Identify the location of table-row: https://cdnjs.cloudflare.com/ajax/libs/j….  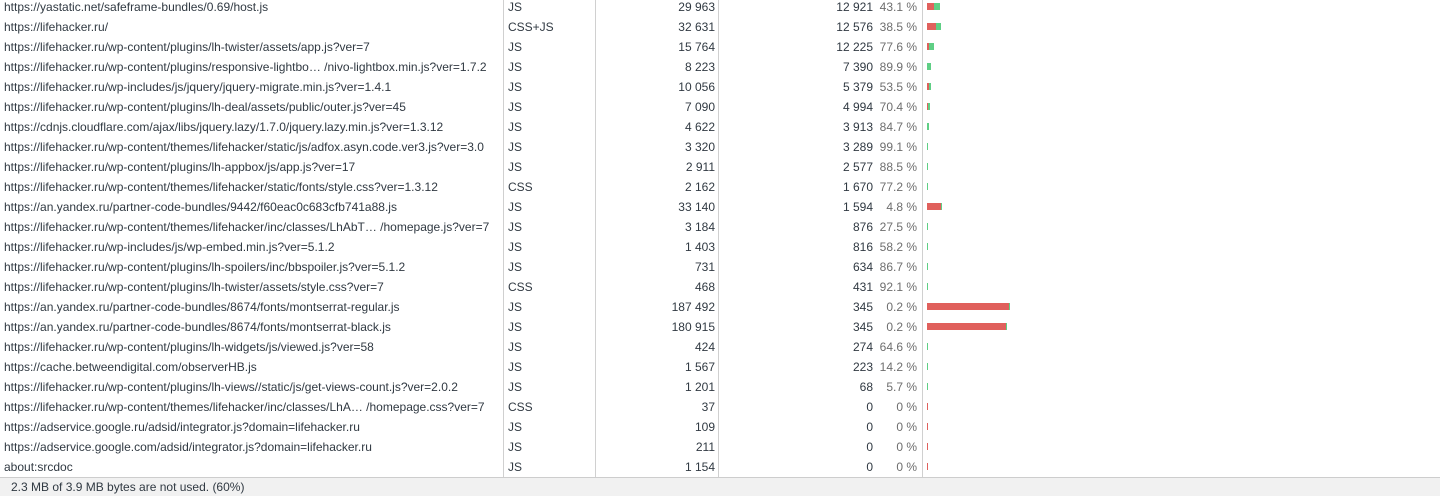
(720, 130).